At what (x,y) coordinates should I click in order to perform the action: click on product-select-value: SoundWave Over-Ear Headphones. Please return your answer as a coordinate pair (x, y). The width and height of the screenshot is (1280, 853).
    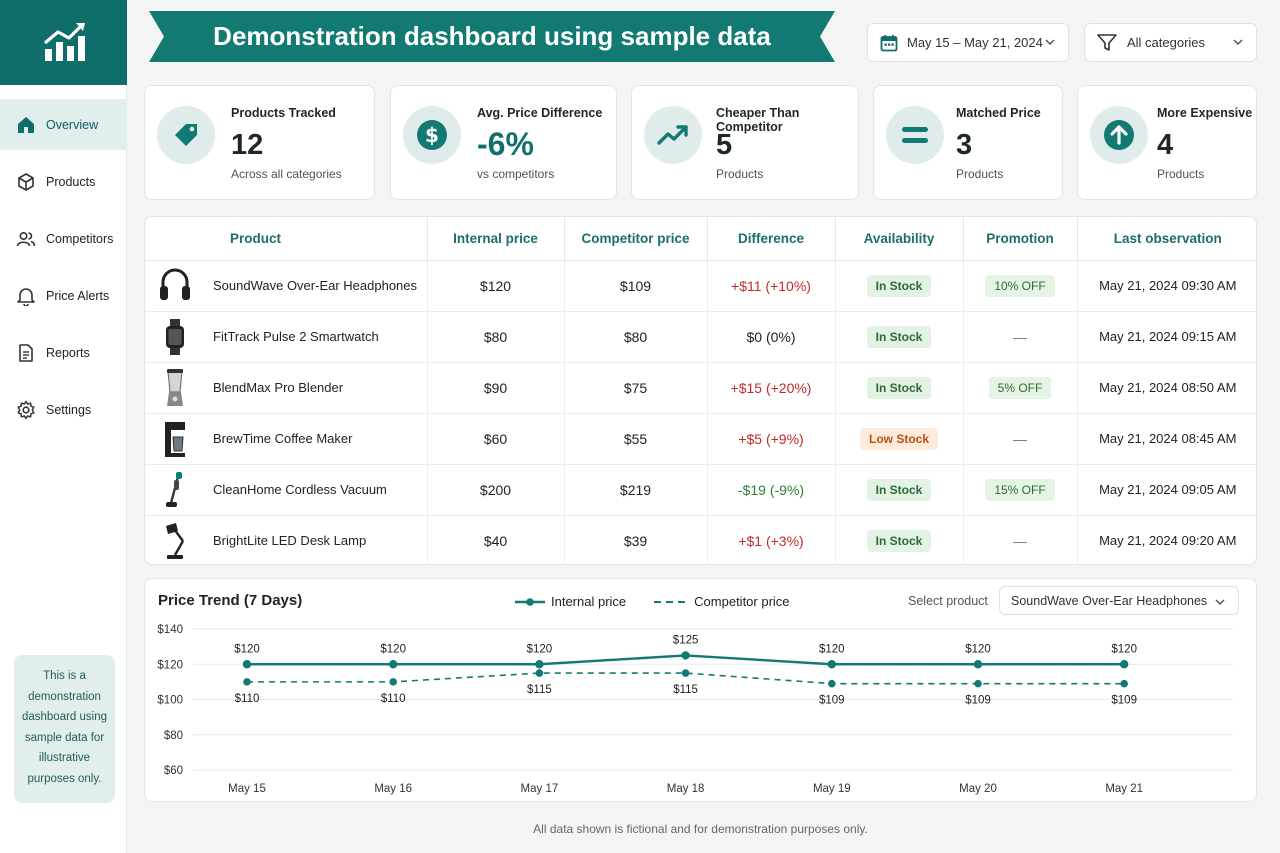
    Looking at the image, I should click on (1109, 600).